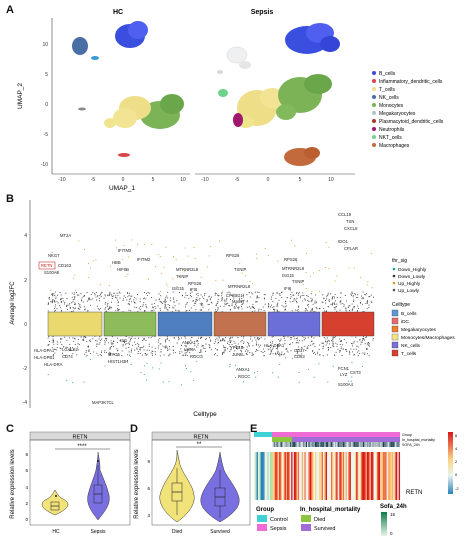 This screenshot has height=550, width=465. I want to click on a-right-xtick-2: -5, so click(237, 180).